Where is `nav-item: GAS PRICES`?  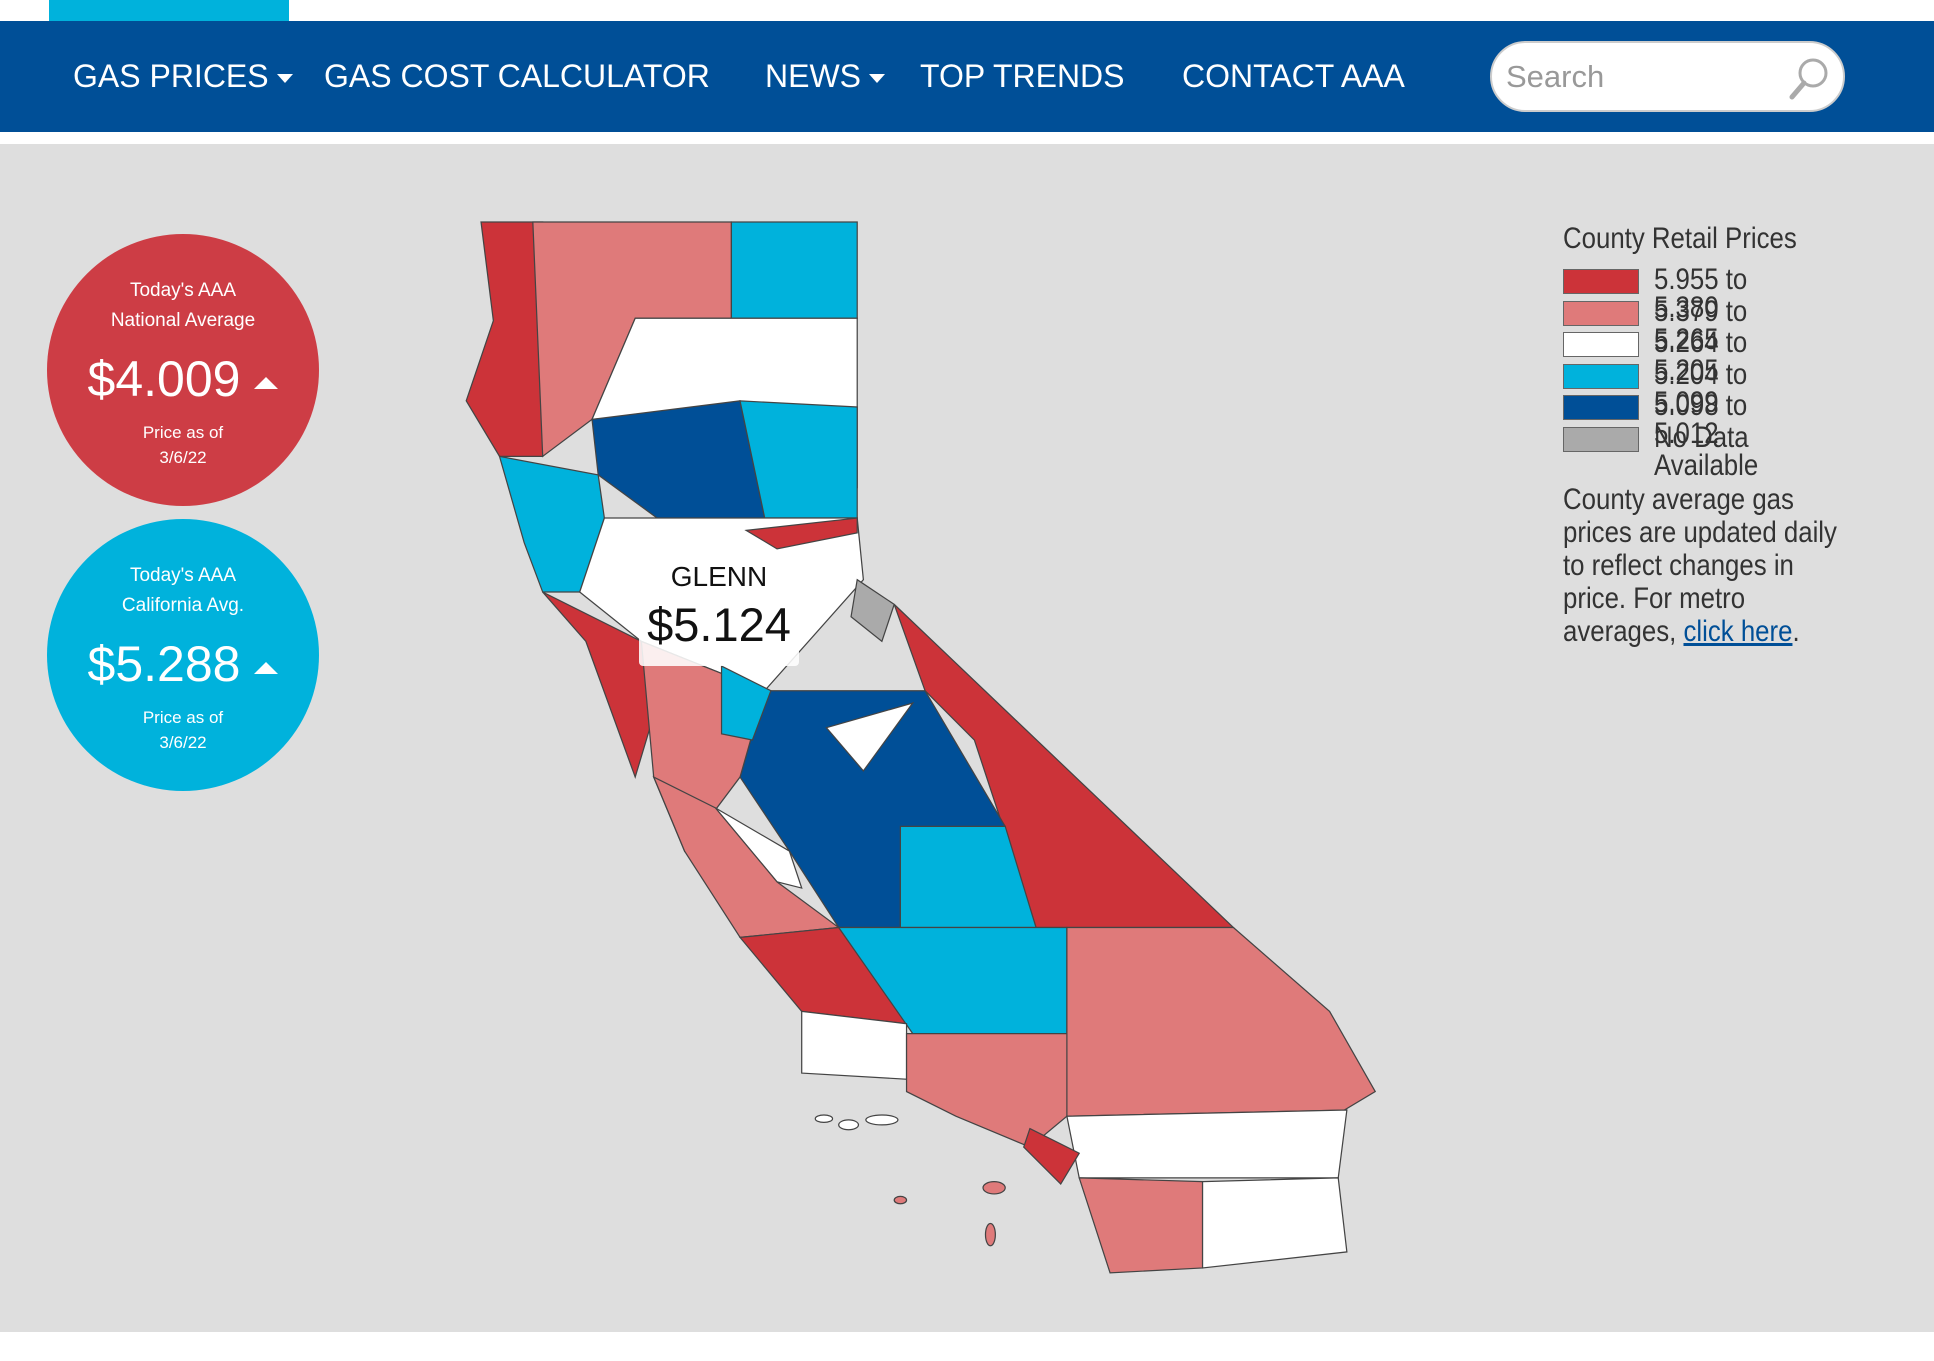 nav-item: GAS PRICES is located at coordinates (183, 76).